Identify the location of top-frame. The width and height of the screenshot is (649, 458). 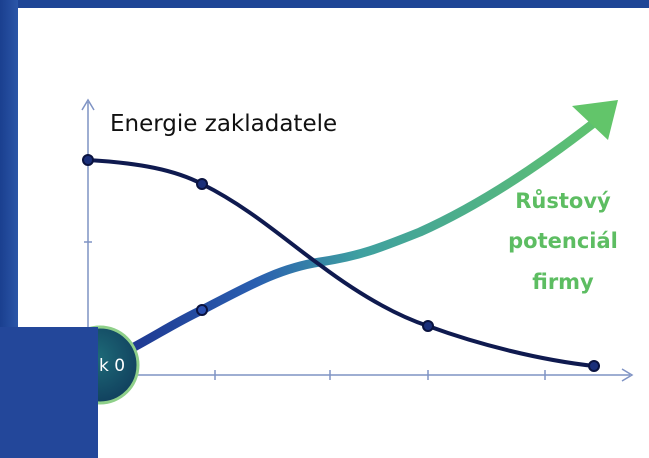
(324, 4).